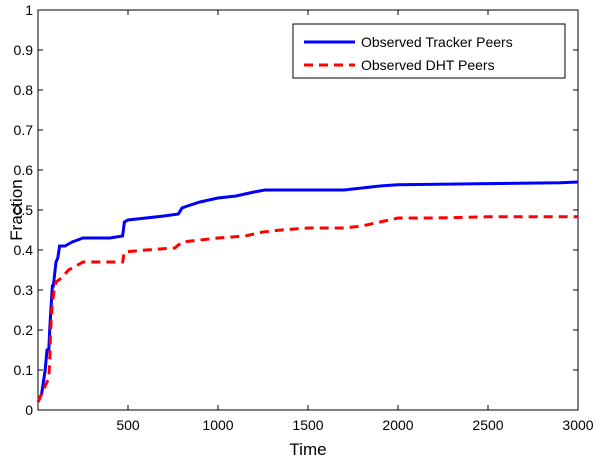 The image size is (596, 459). Describe the element at coordinates (437, 42) in the screenshot. I see `legend-label-tracker: Observed Tracker Peers` at that location.